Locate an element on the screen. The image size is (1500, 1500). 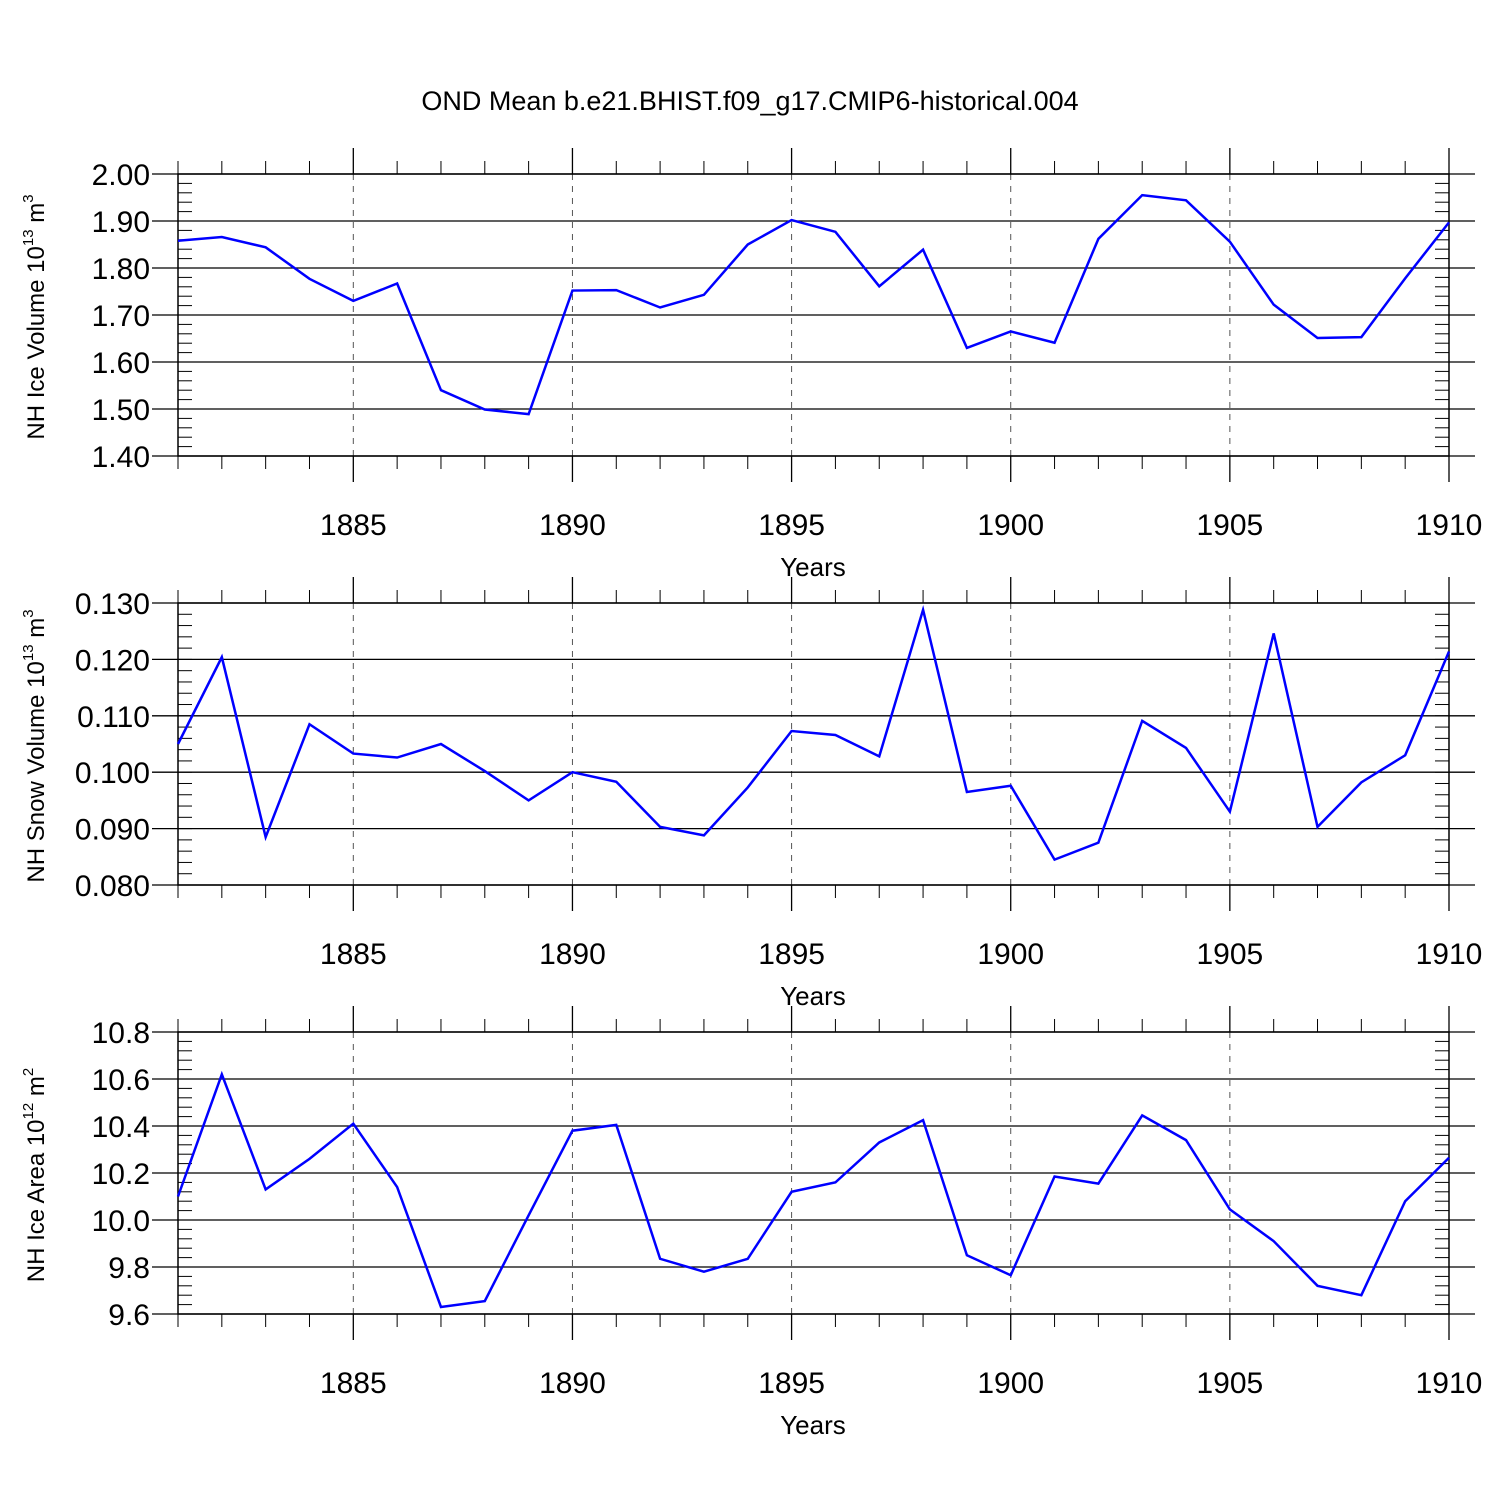
y-tick-label: 1.40 is located at coordinates (121, 457).